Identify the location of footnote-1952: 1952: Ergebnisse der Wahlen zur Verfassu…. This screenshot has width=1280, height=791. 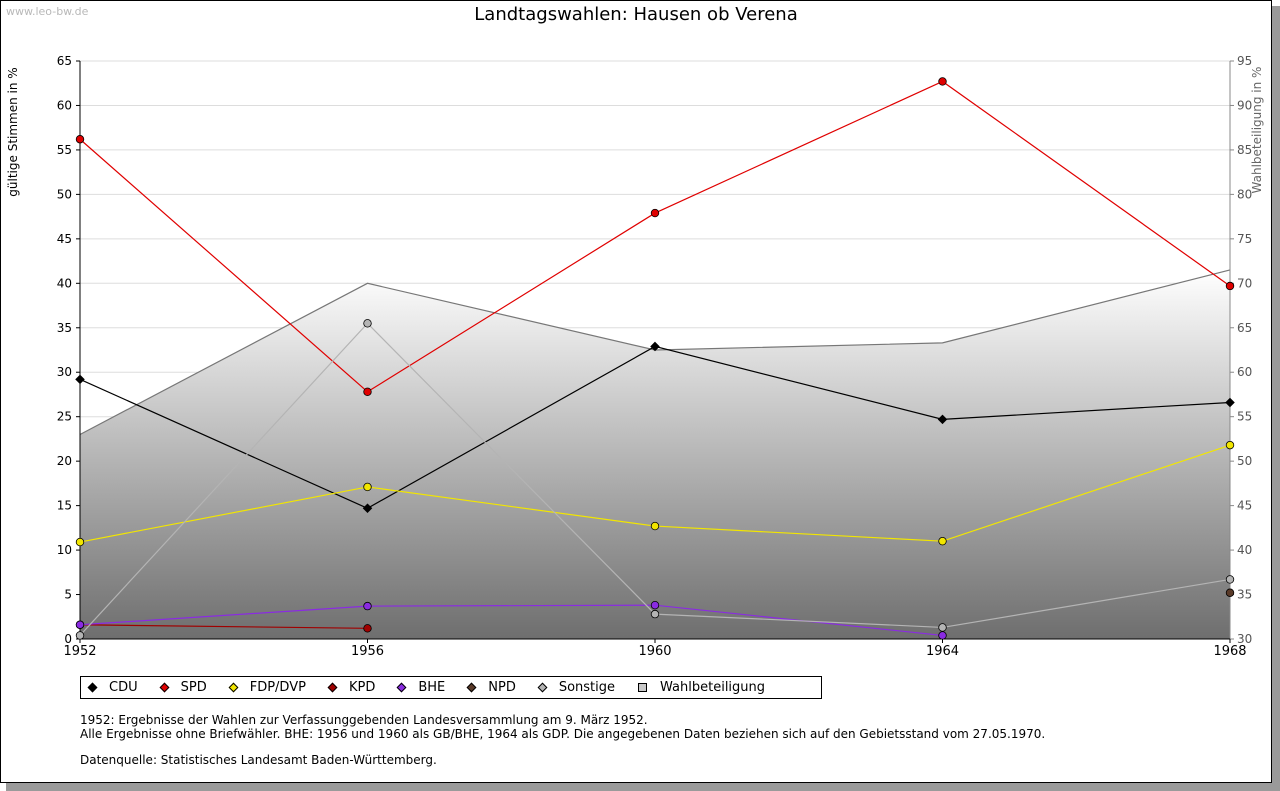
(364, 720).